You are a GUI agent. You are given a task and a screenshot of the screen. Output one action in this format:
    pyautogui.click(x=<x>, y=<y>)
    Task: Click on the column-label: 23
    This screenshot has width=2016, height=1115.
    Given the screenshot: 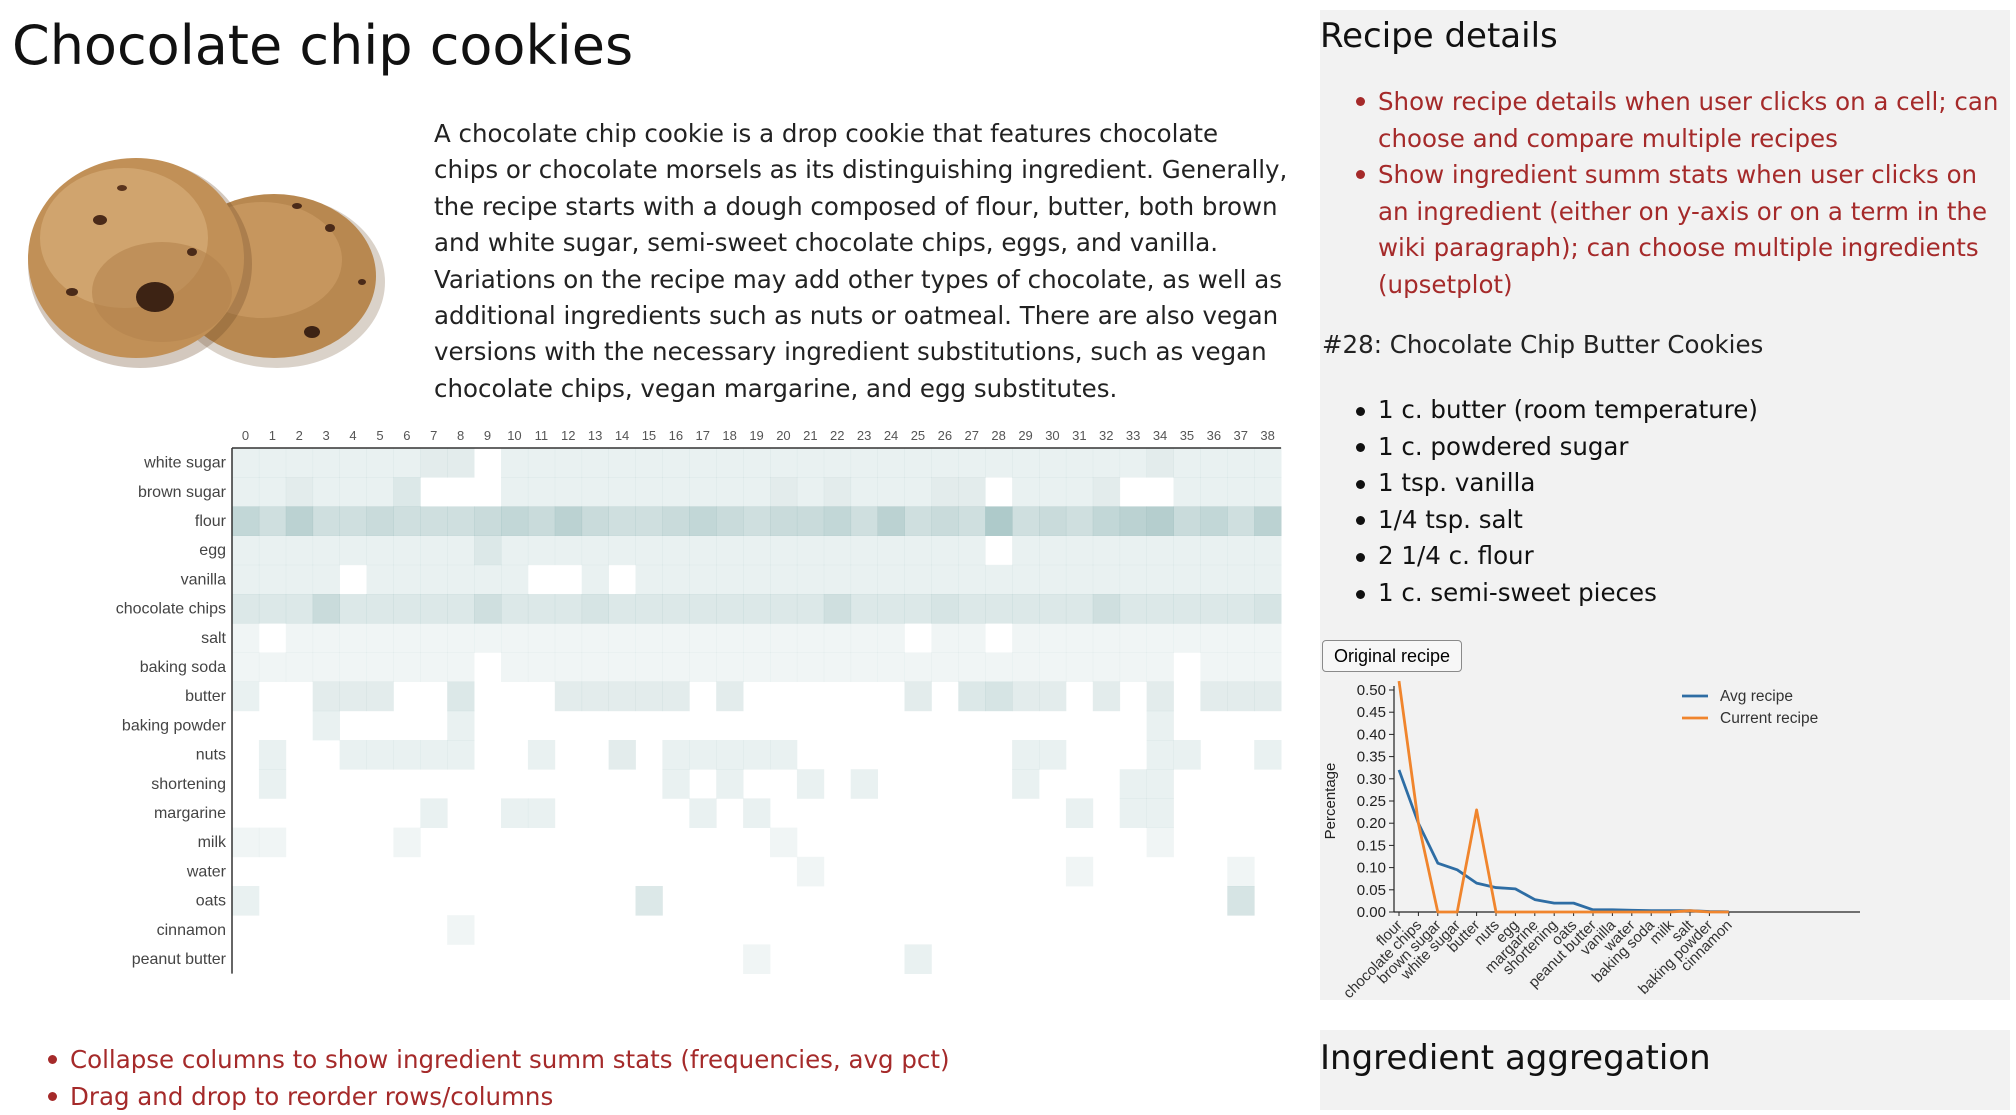 What is the action you would take?
    pyautogui.click(x=864, y=435)
    